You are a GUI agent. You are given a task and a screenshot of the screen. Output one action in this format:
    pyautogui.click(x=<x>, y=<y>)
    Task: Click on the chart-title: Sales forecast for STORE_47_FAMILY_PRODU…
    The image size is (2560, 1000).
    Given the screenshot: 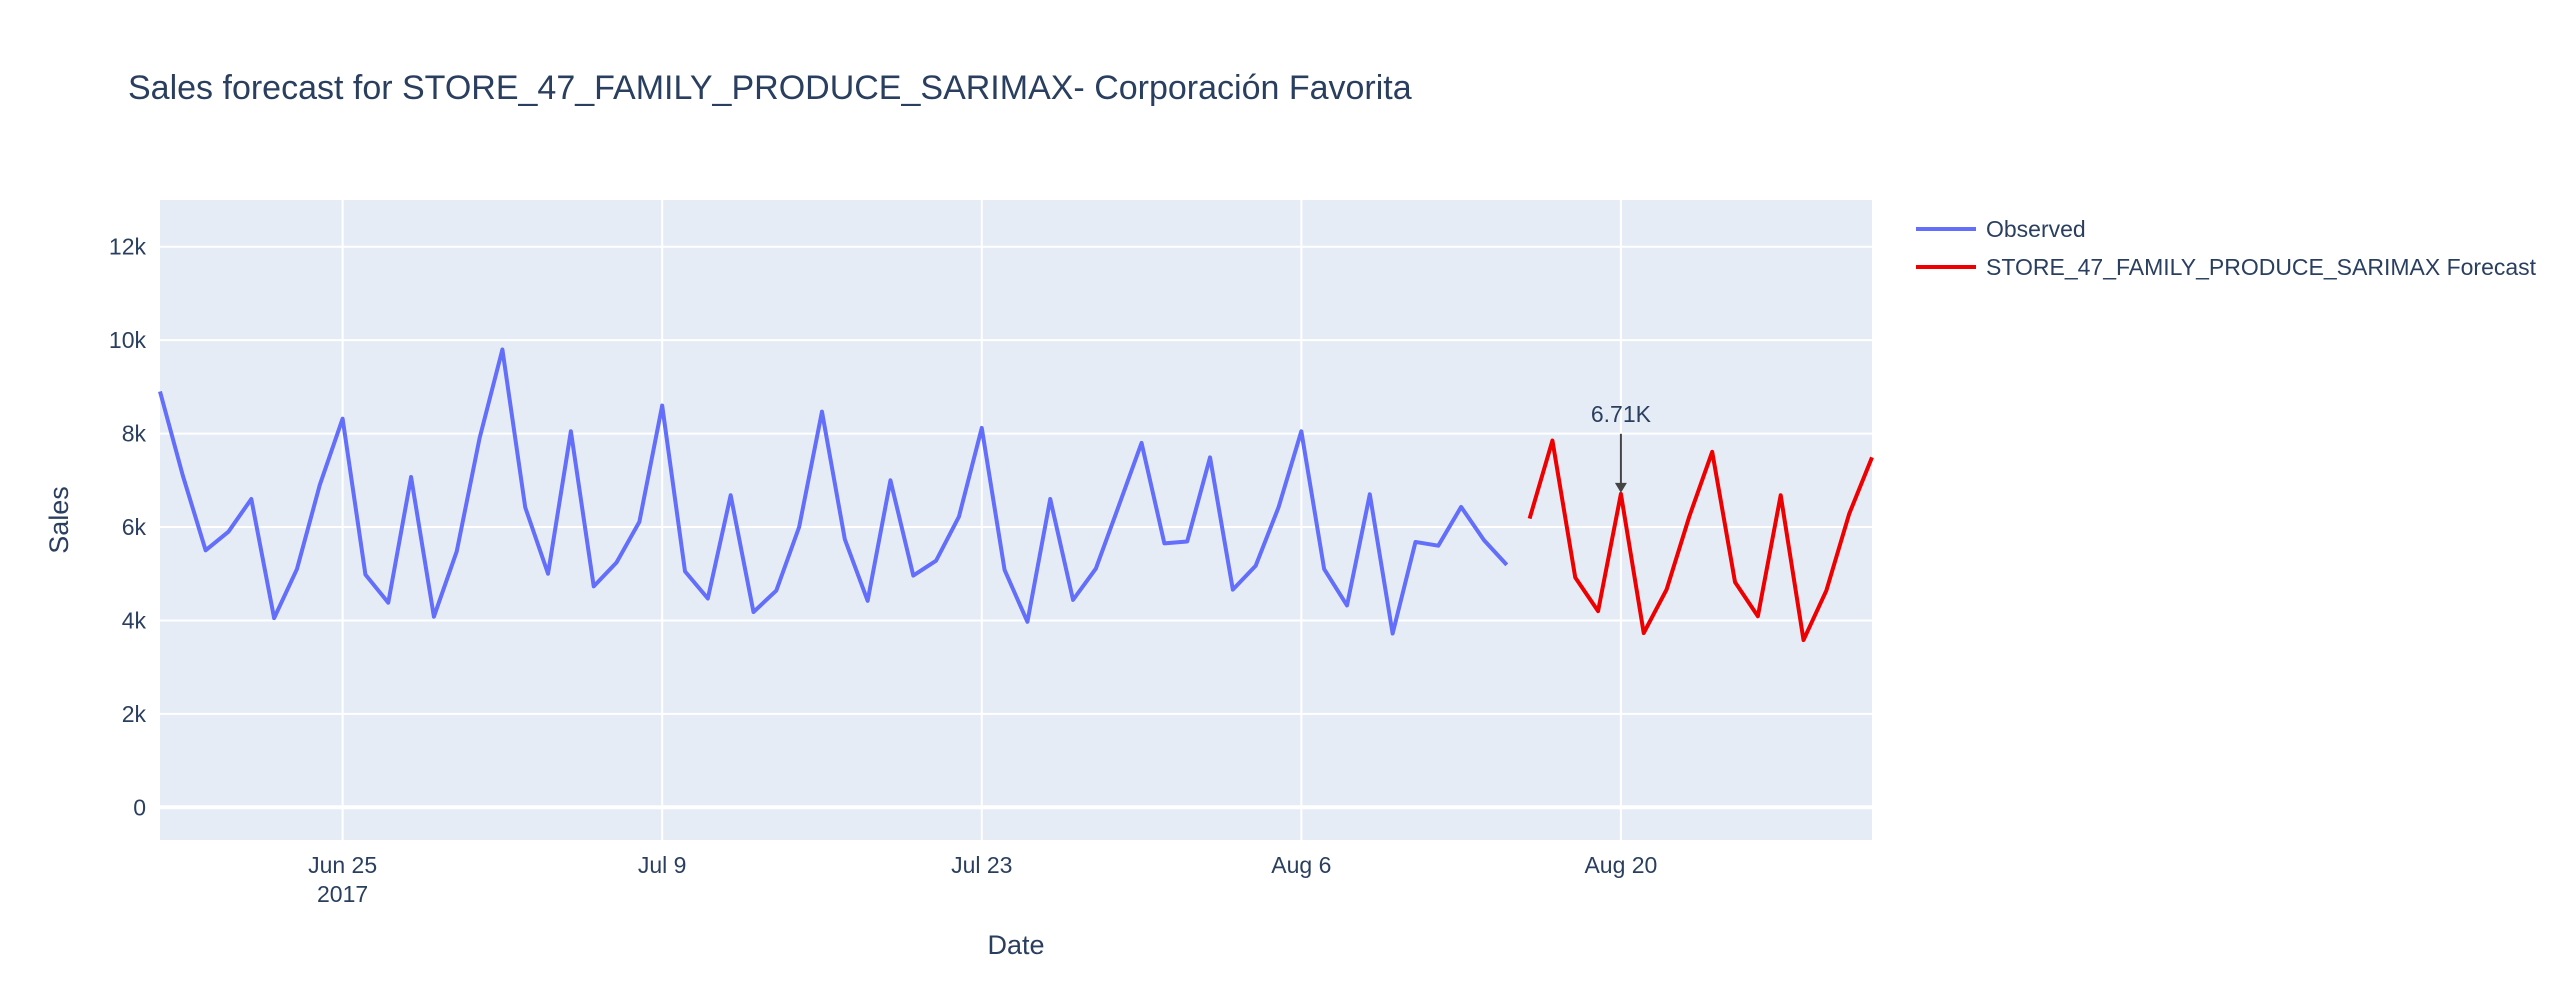 What is the action you would take?
    pyautogui.click(x=770, y=88)
    